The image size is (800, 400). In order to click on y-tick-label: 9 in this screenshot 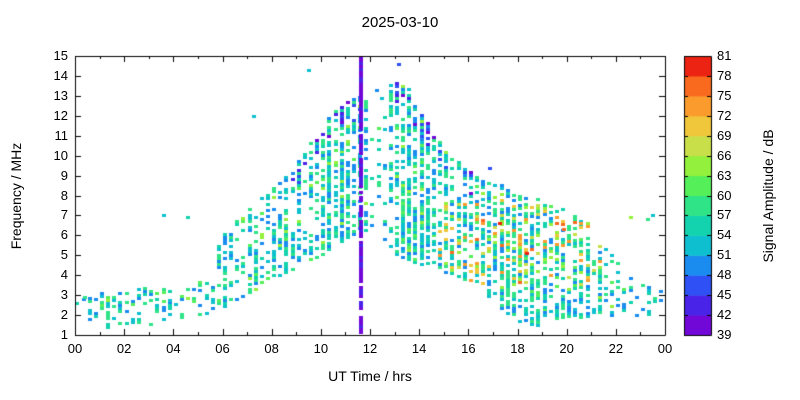, I will do `click(64, 175)`.